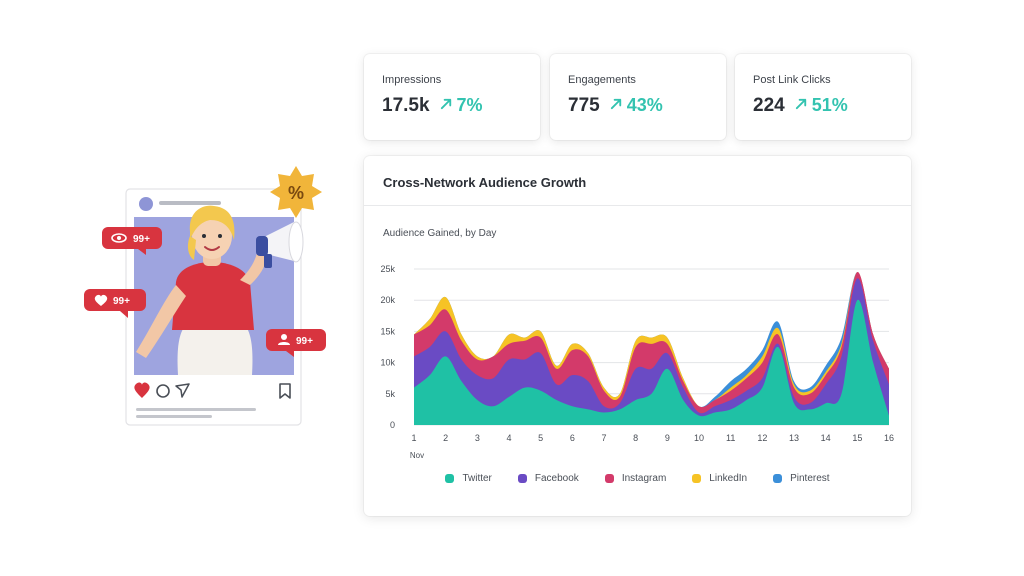 Image resolution: width=1024 pixels, height=576 pixels. Describe the element at coordinates (477, 478) in the screenshot. I see `legend-label: Twitter` at that location.